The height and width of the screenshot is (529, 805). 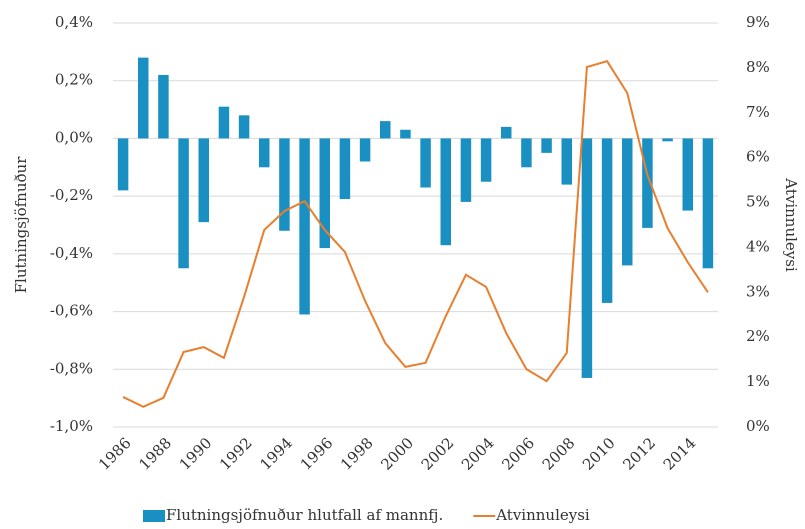 I want to click on y2-axis-title: Atvinnuleysi, so click(x=791, y=224).